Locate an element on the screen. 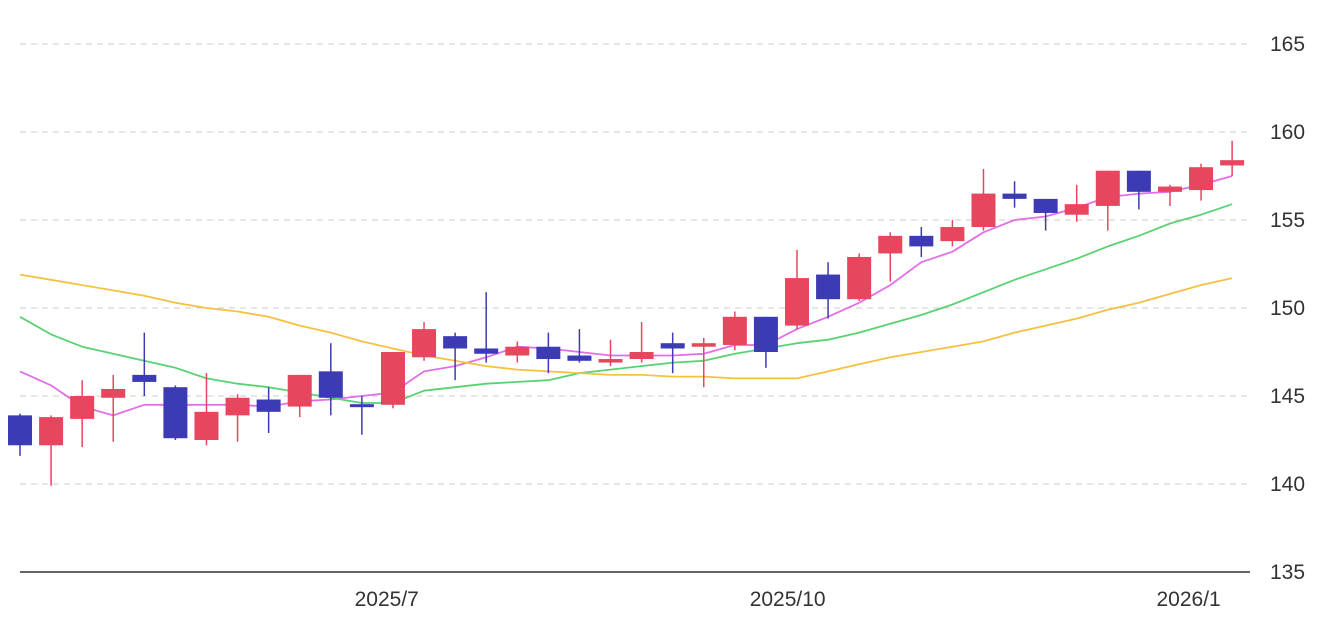  y-tick-label: 155 is located at coordinates (1287, 220).